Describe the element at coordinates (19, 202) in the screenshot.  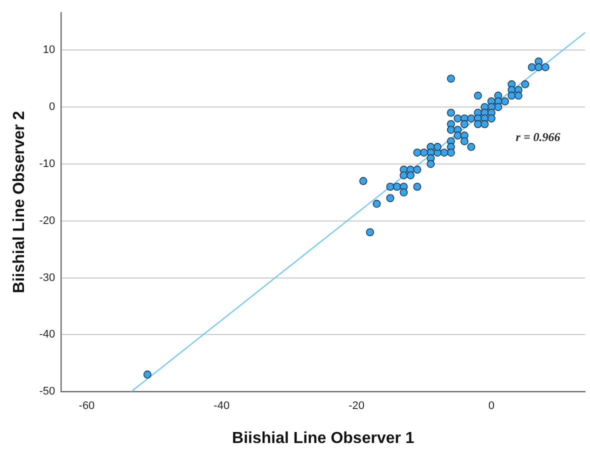
I see `y-axis-title: Biishial Line Observer 2` at that location.